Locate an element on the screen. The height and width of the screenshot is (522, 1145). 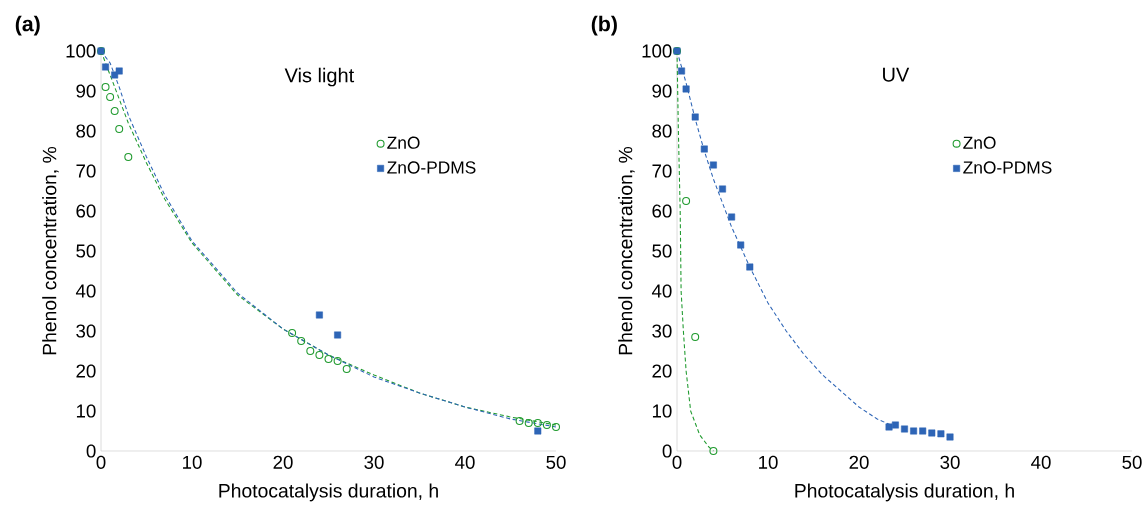
text: Vis light is located at coordinates (319, 77).